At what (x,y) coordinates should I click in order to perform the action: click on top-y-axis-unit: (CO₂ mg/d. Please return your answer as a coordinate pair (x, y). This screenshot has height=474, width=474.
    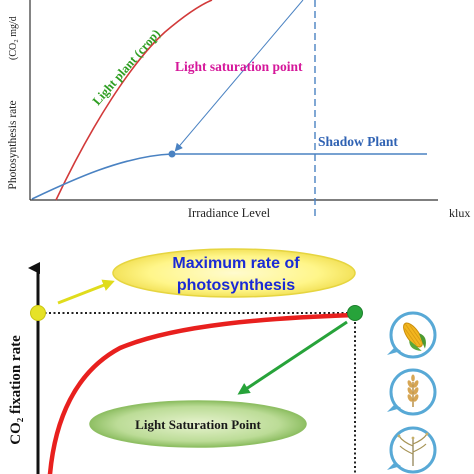
    Looking at the image, I should click on (13, 38).